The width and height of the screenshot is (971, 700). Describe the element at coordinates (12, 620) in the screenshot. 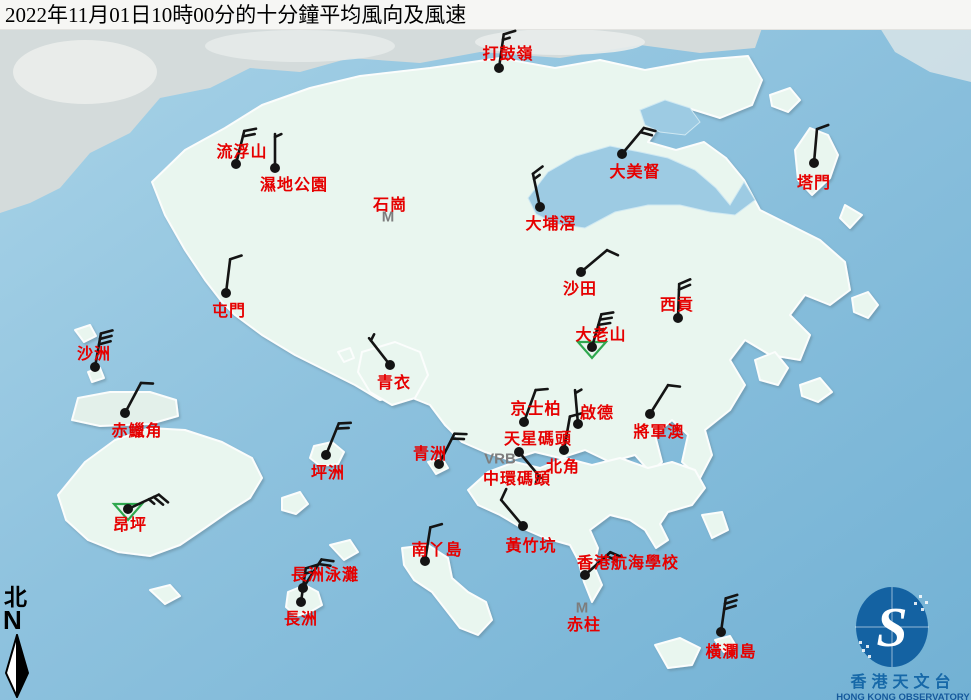

I see `compass-north-letter: N` at that location.